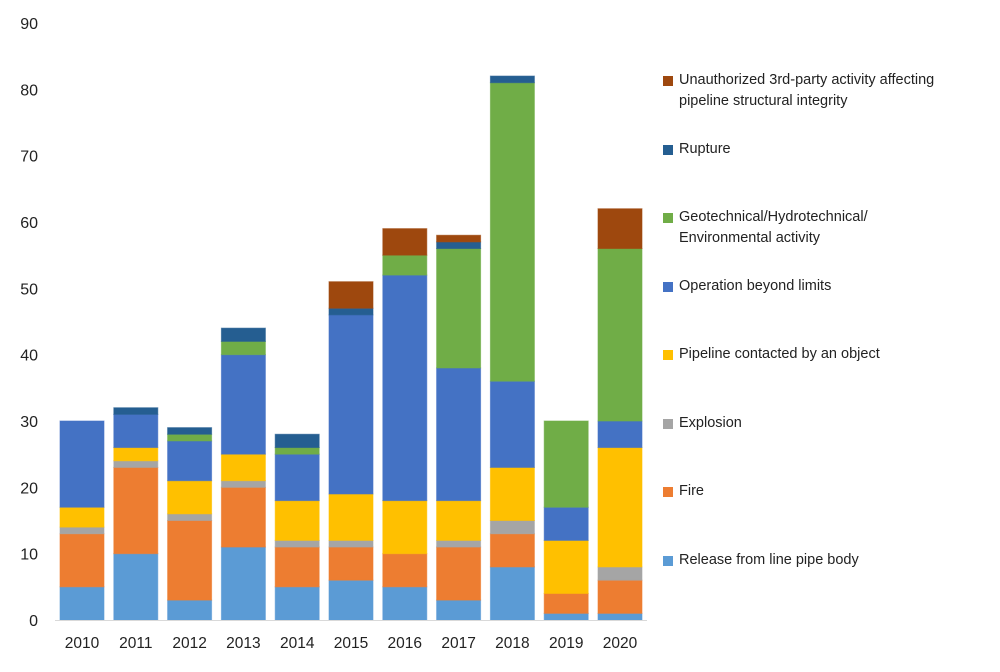 The image size is (1000, 672). What do you see at coordinates (620, 507) in the screenshot?
I see `bar-segment-2020-s3` at bounding box center [620, 507].